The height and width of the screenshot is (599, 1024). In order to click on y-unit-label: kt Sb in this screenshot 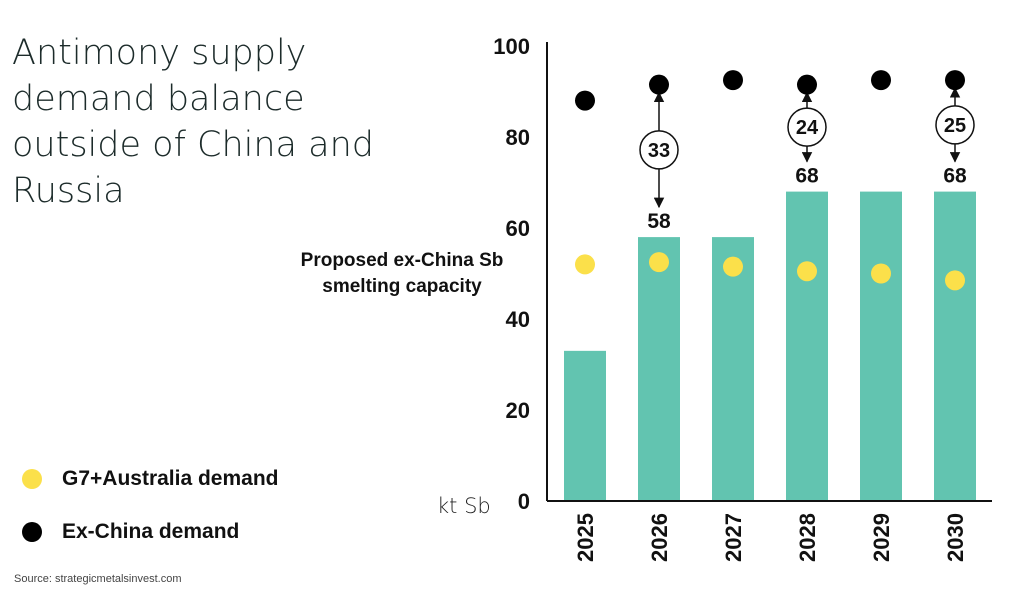, I will do `click(464, 506)`.